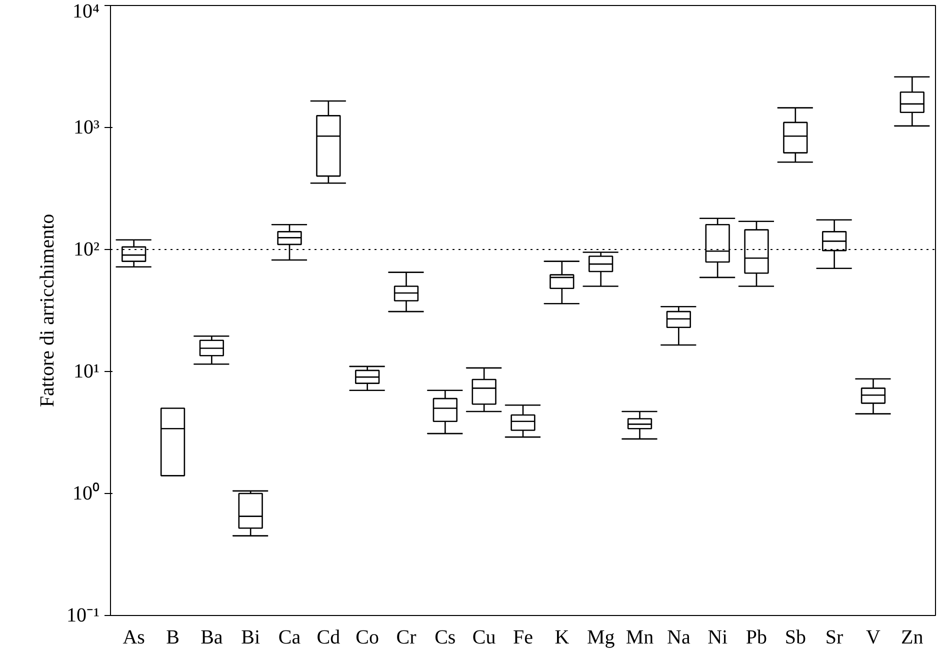 The image size is (943, 669). I want to click on x-tick-label: Cs, so click(445, 637).